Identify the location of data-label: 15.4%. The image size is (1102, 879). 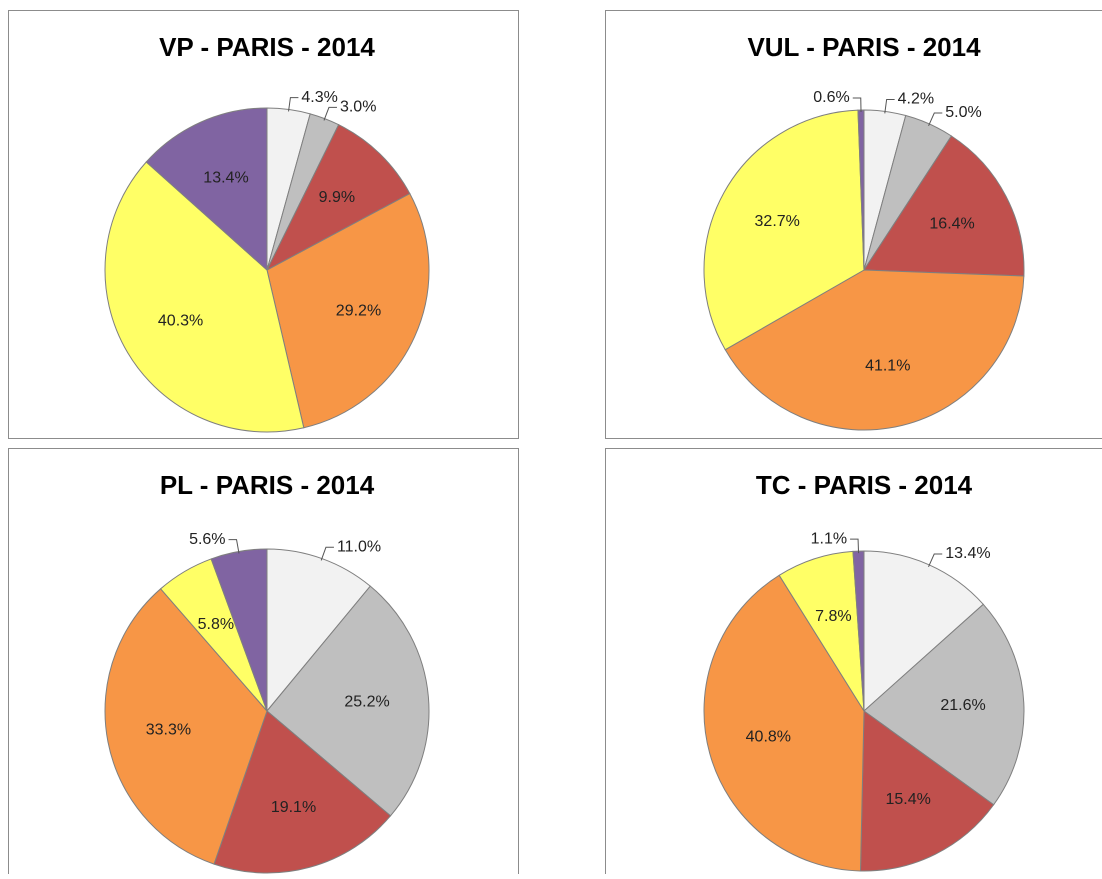
(907, 799).